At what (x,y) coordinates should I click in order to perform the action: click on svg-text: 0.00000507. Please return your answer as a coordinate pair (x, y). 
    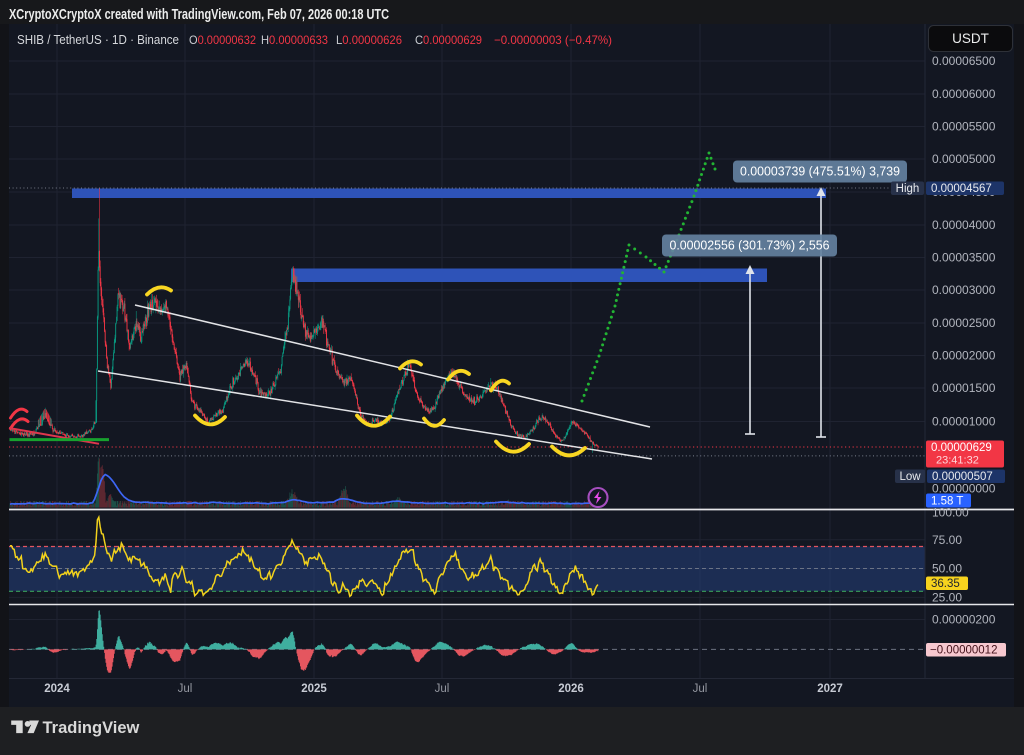
    Looking at the image, I should click on (962, 477).